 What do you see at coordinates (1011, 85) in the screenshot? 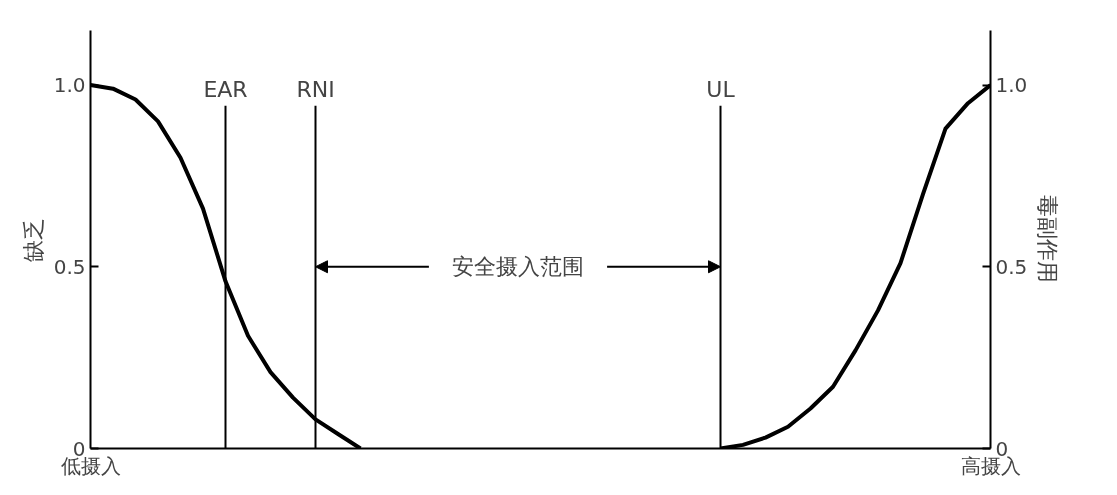
I see `y2-tick-label: 1.0` at bounding box center [1011, 85].